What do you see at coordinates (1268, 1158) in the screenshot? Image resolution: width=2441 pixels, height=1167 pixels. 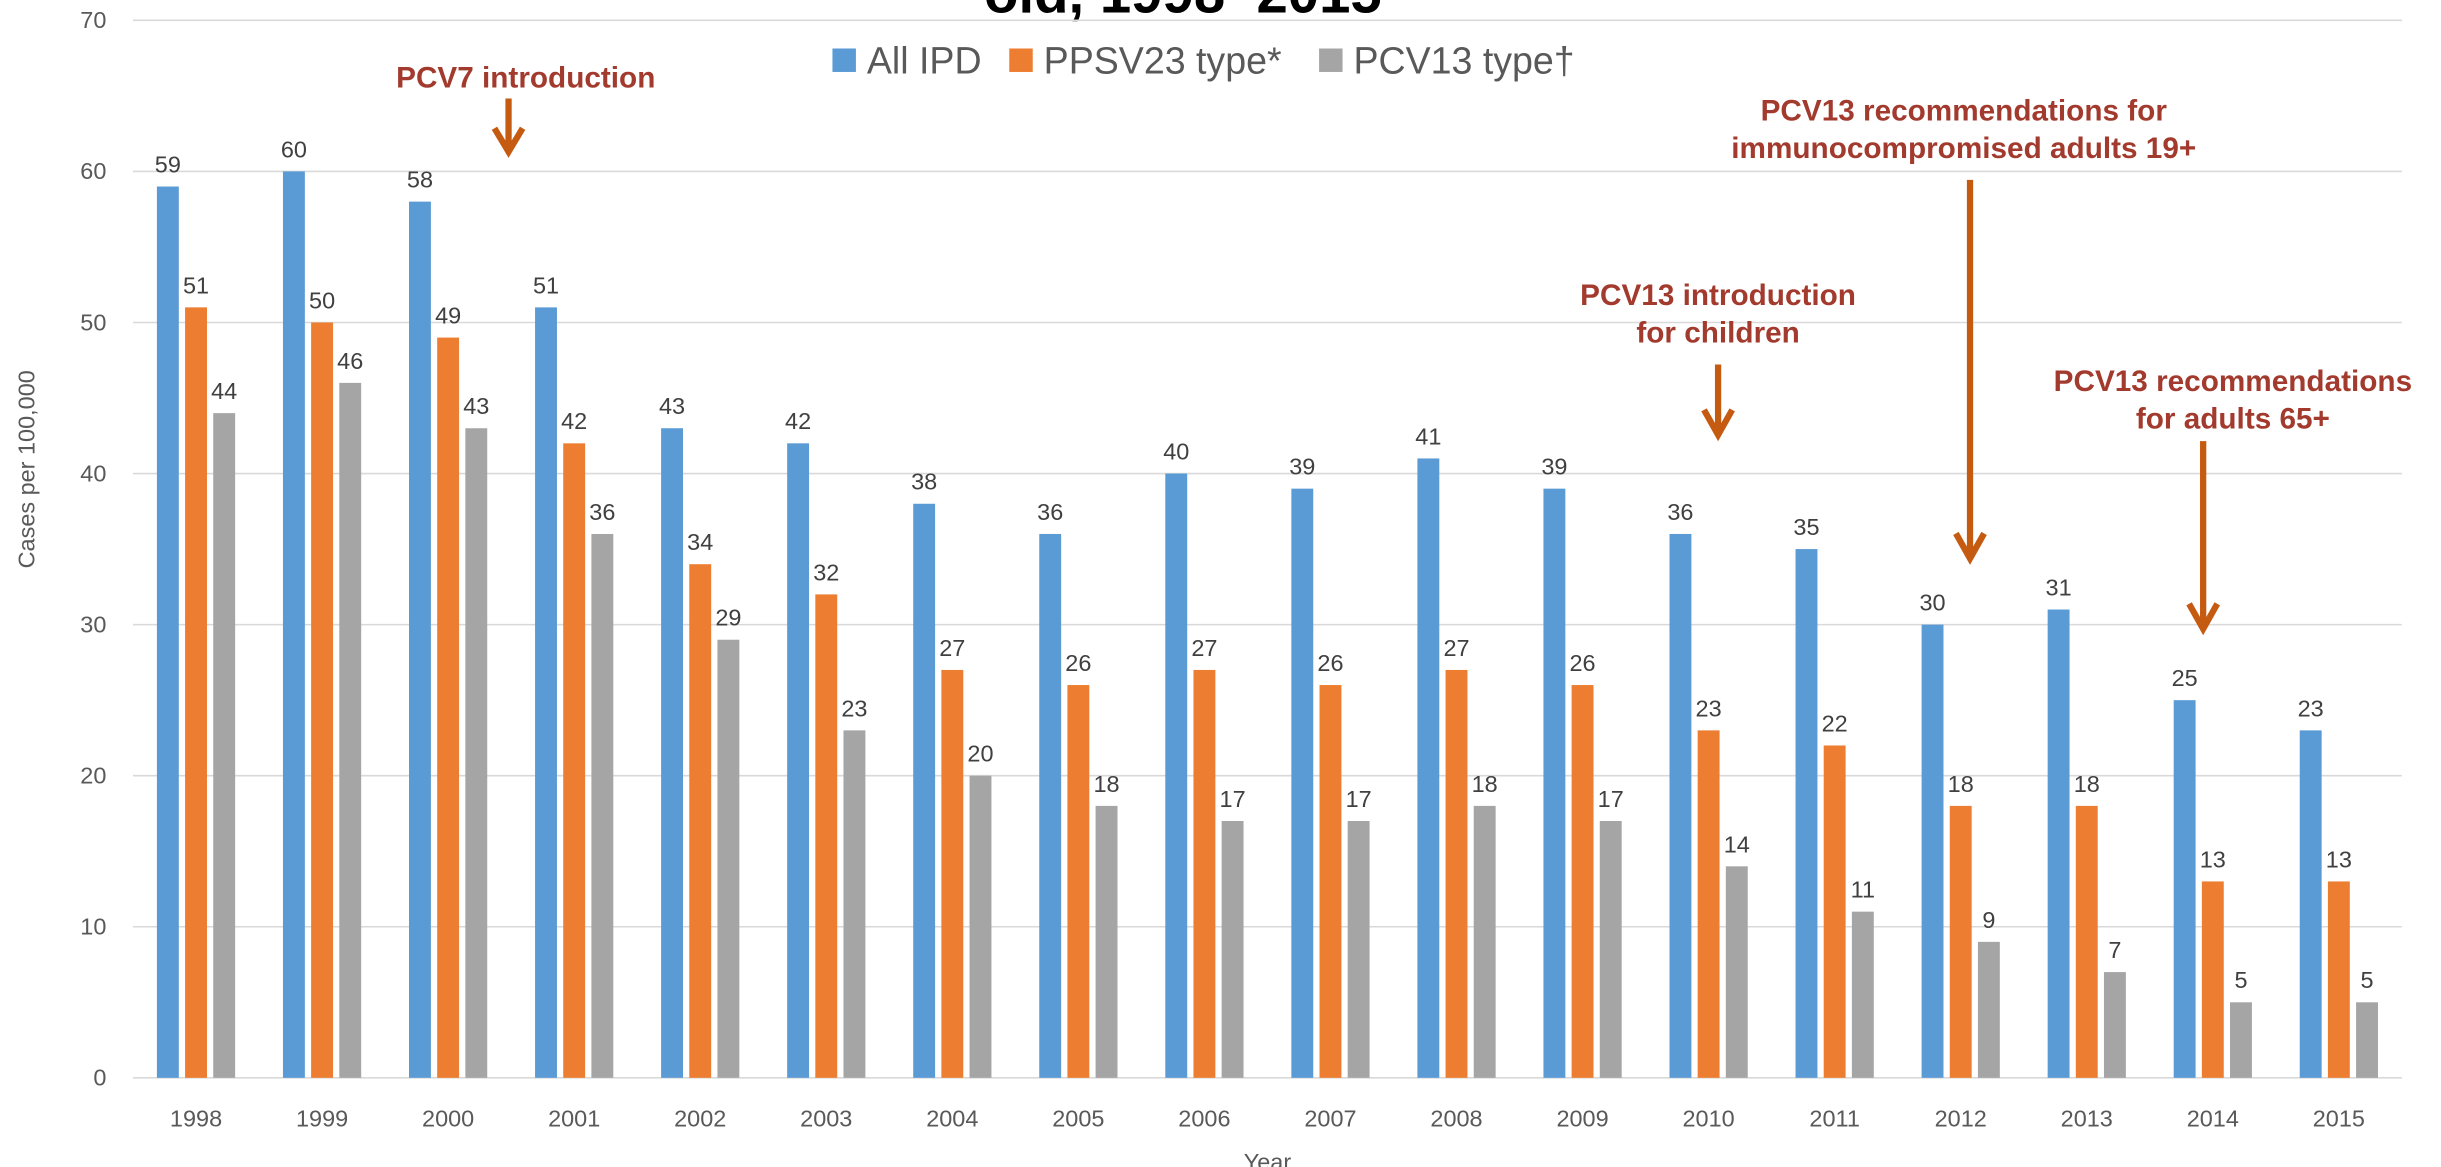 I see `x-axis-label: Year` at bounding box center [1268, 1158].